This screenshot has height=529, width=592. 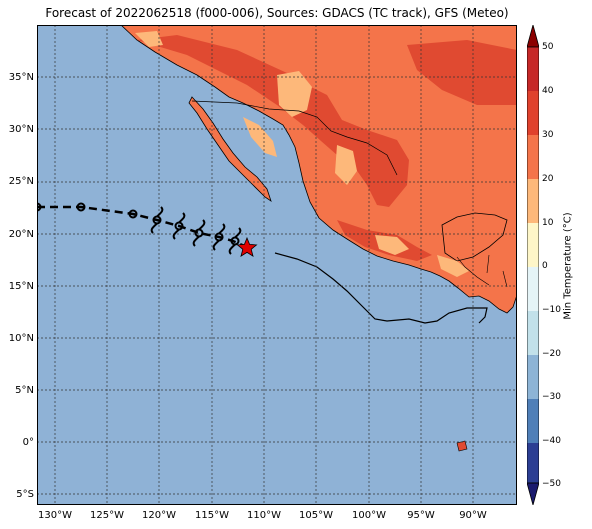 I want to click on tc-track-line, so click(x=142, y=227).